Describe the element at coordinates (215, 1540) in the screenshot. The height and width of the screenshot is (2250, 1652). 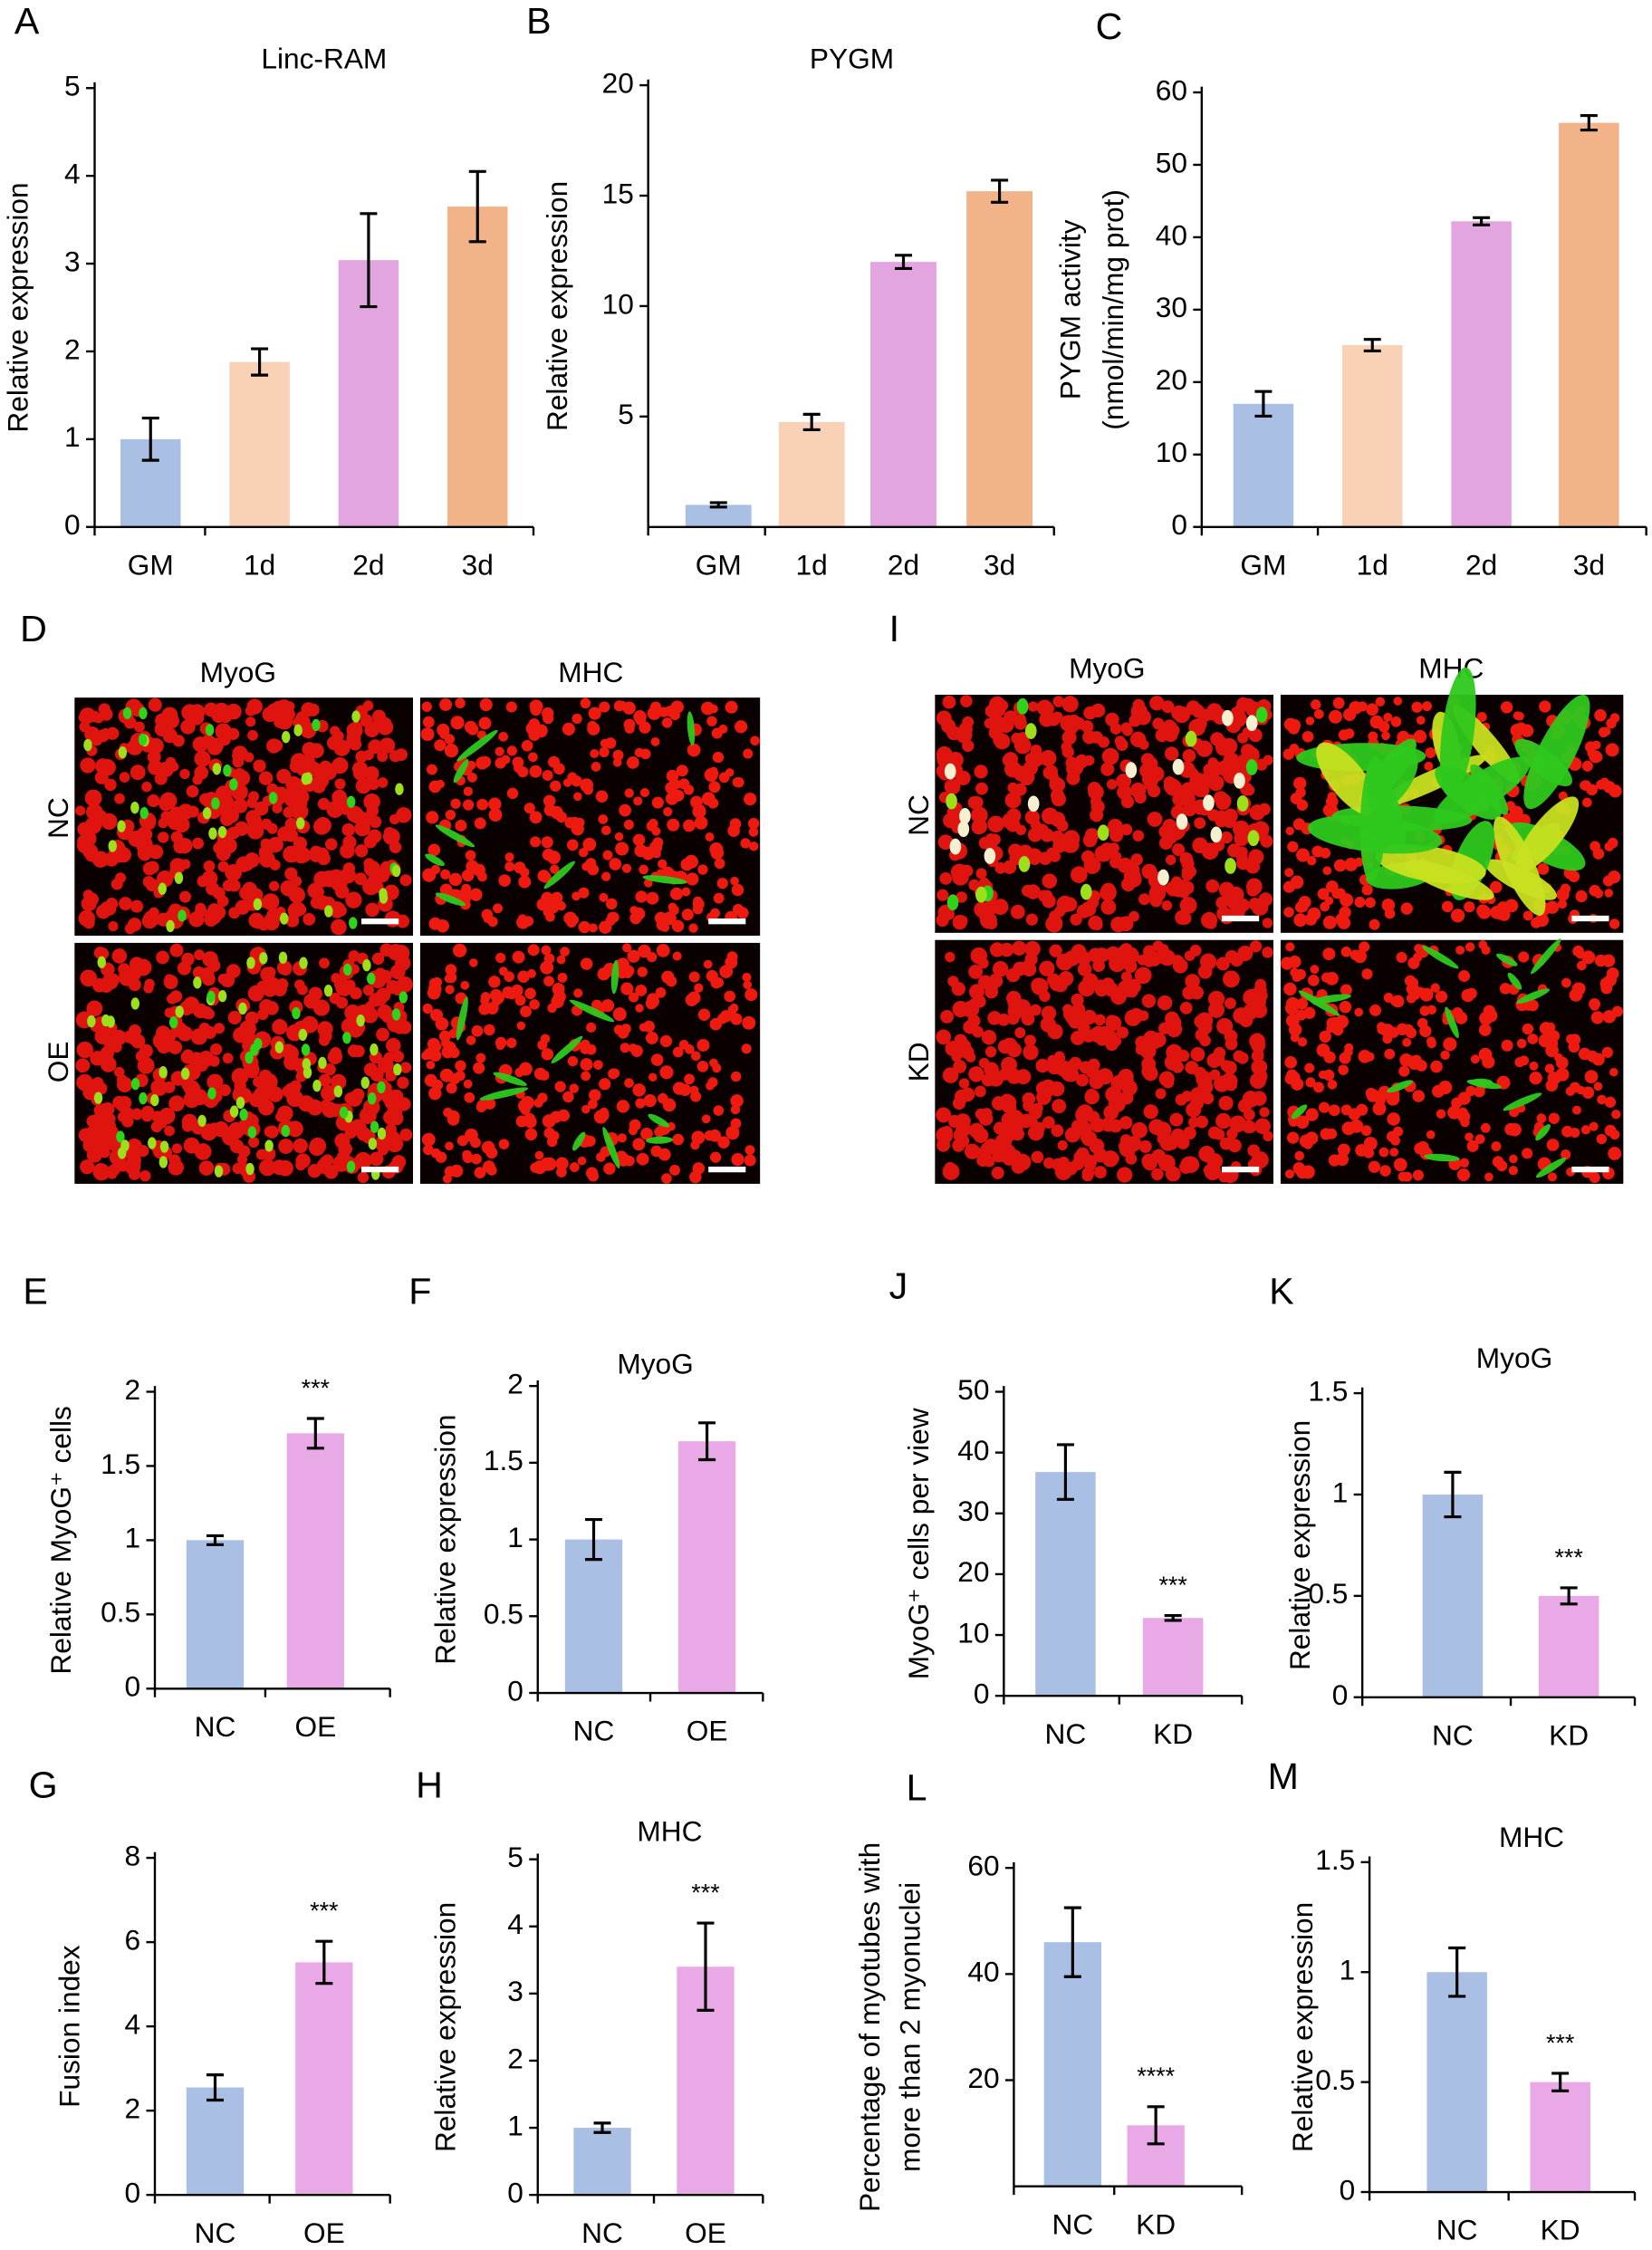
I see `error-bar` at that location.